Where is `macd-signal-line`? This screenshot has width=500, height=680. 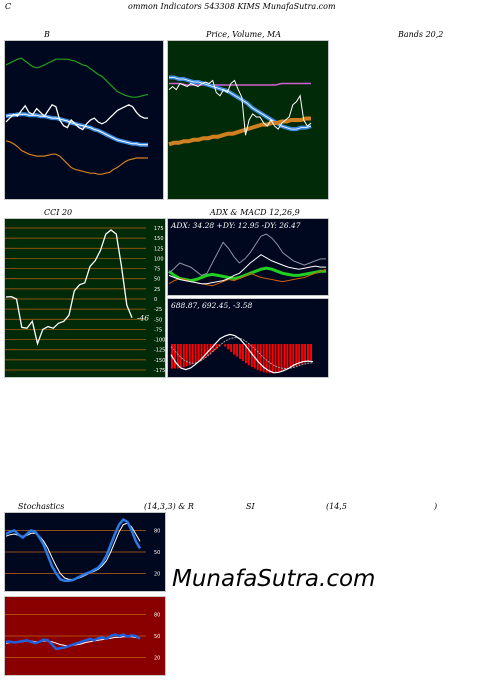
macd-signal-line is located at coordinates (242, 353).